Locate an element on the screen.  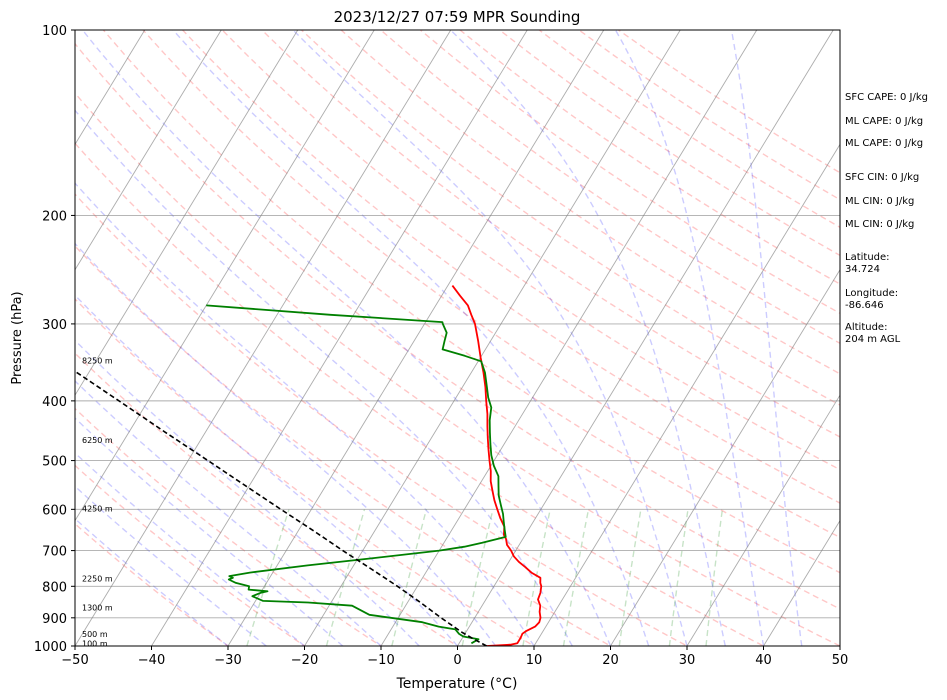
y-tick-label: 100 is located at coordinates (54, 31).